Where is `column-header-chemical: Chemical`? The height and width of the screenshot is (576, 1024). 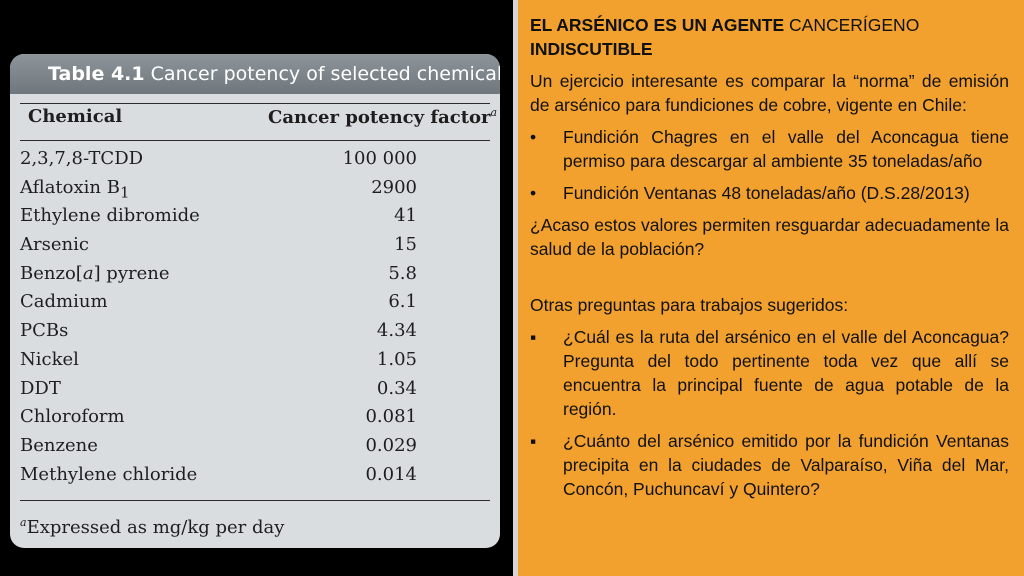
column-header-chemical: Chemical is located at coordinates (75, 116).